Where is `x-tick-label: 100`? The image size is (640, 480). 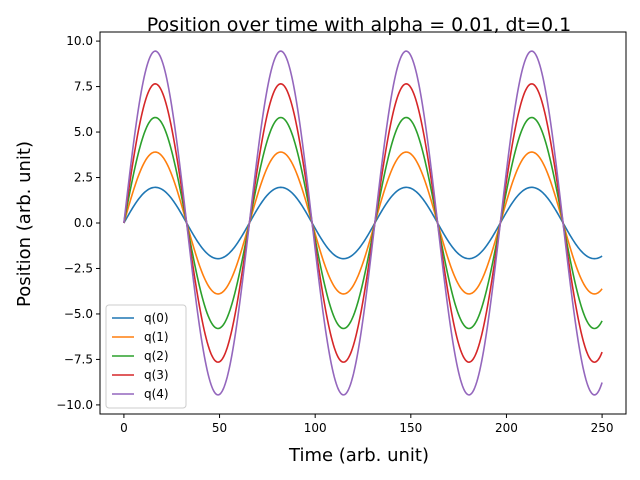 x-tick-label: 100 is located at coordinates (315, 428).